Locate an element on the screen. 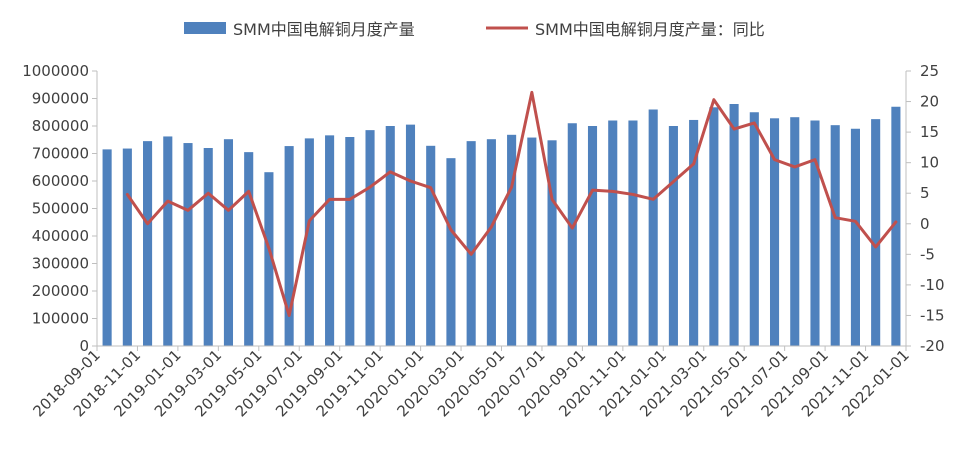  y-left-tick-label: 700000 is located at coordinates (60, 154).